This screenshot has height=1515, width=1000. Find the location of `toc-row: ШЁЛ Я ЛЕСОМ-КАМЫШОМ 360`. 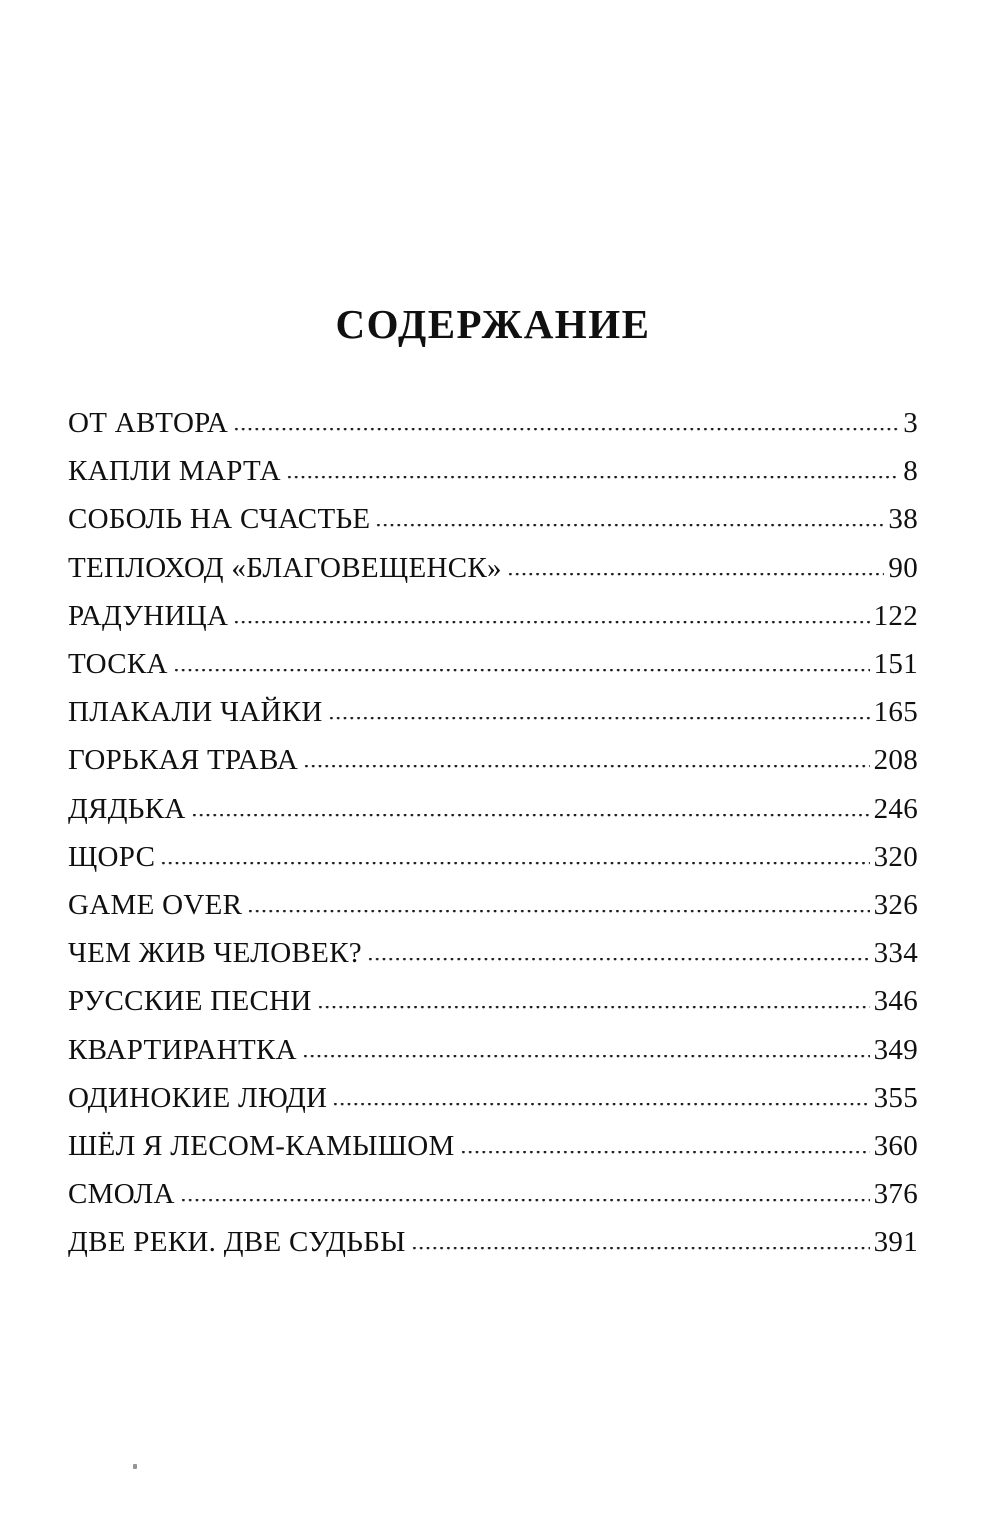

toc-row: ШЁЛ Я ЛЕСОМ-КАМЫШОМ 360 is located at coordinates (493, 1154).